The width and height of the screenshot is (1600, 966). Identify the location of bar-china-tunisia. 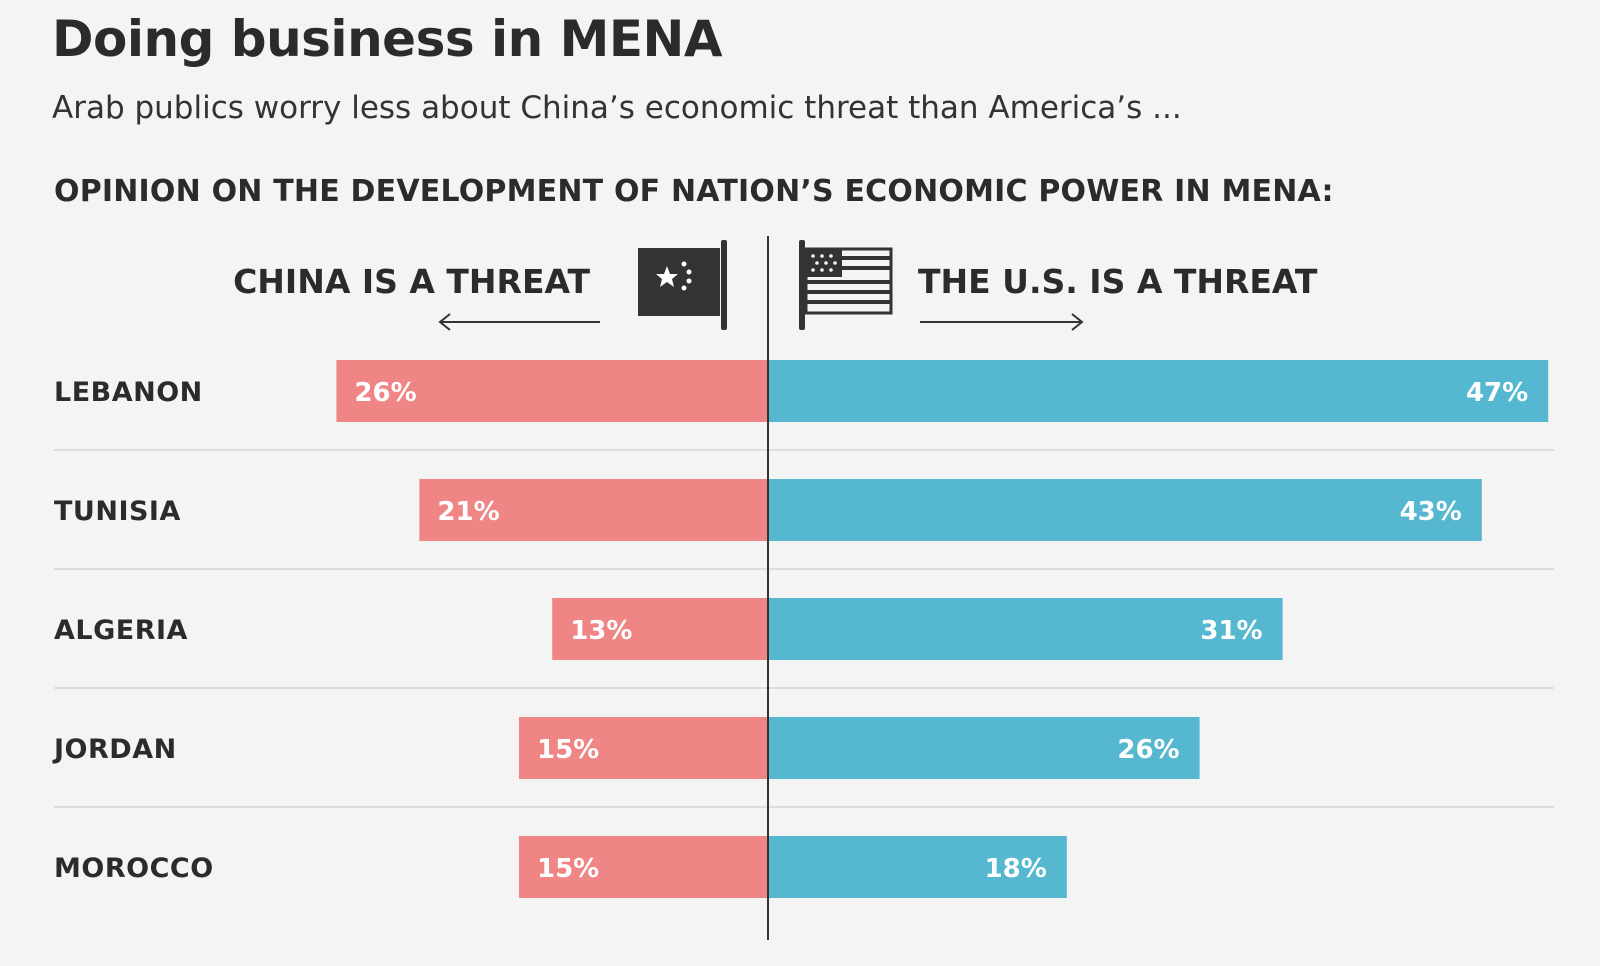
(593, 510).